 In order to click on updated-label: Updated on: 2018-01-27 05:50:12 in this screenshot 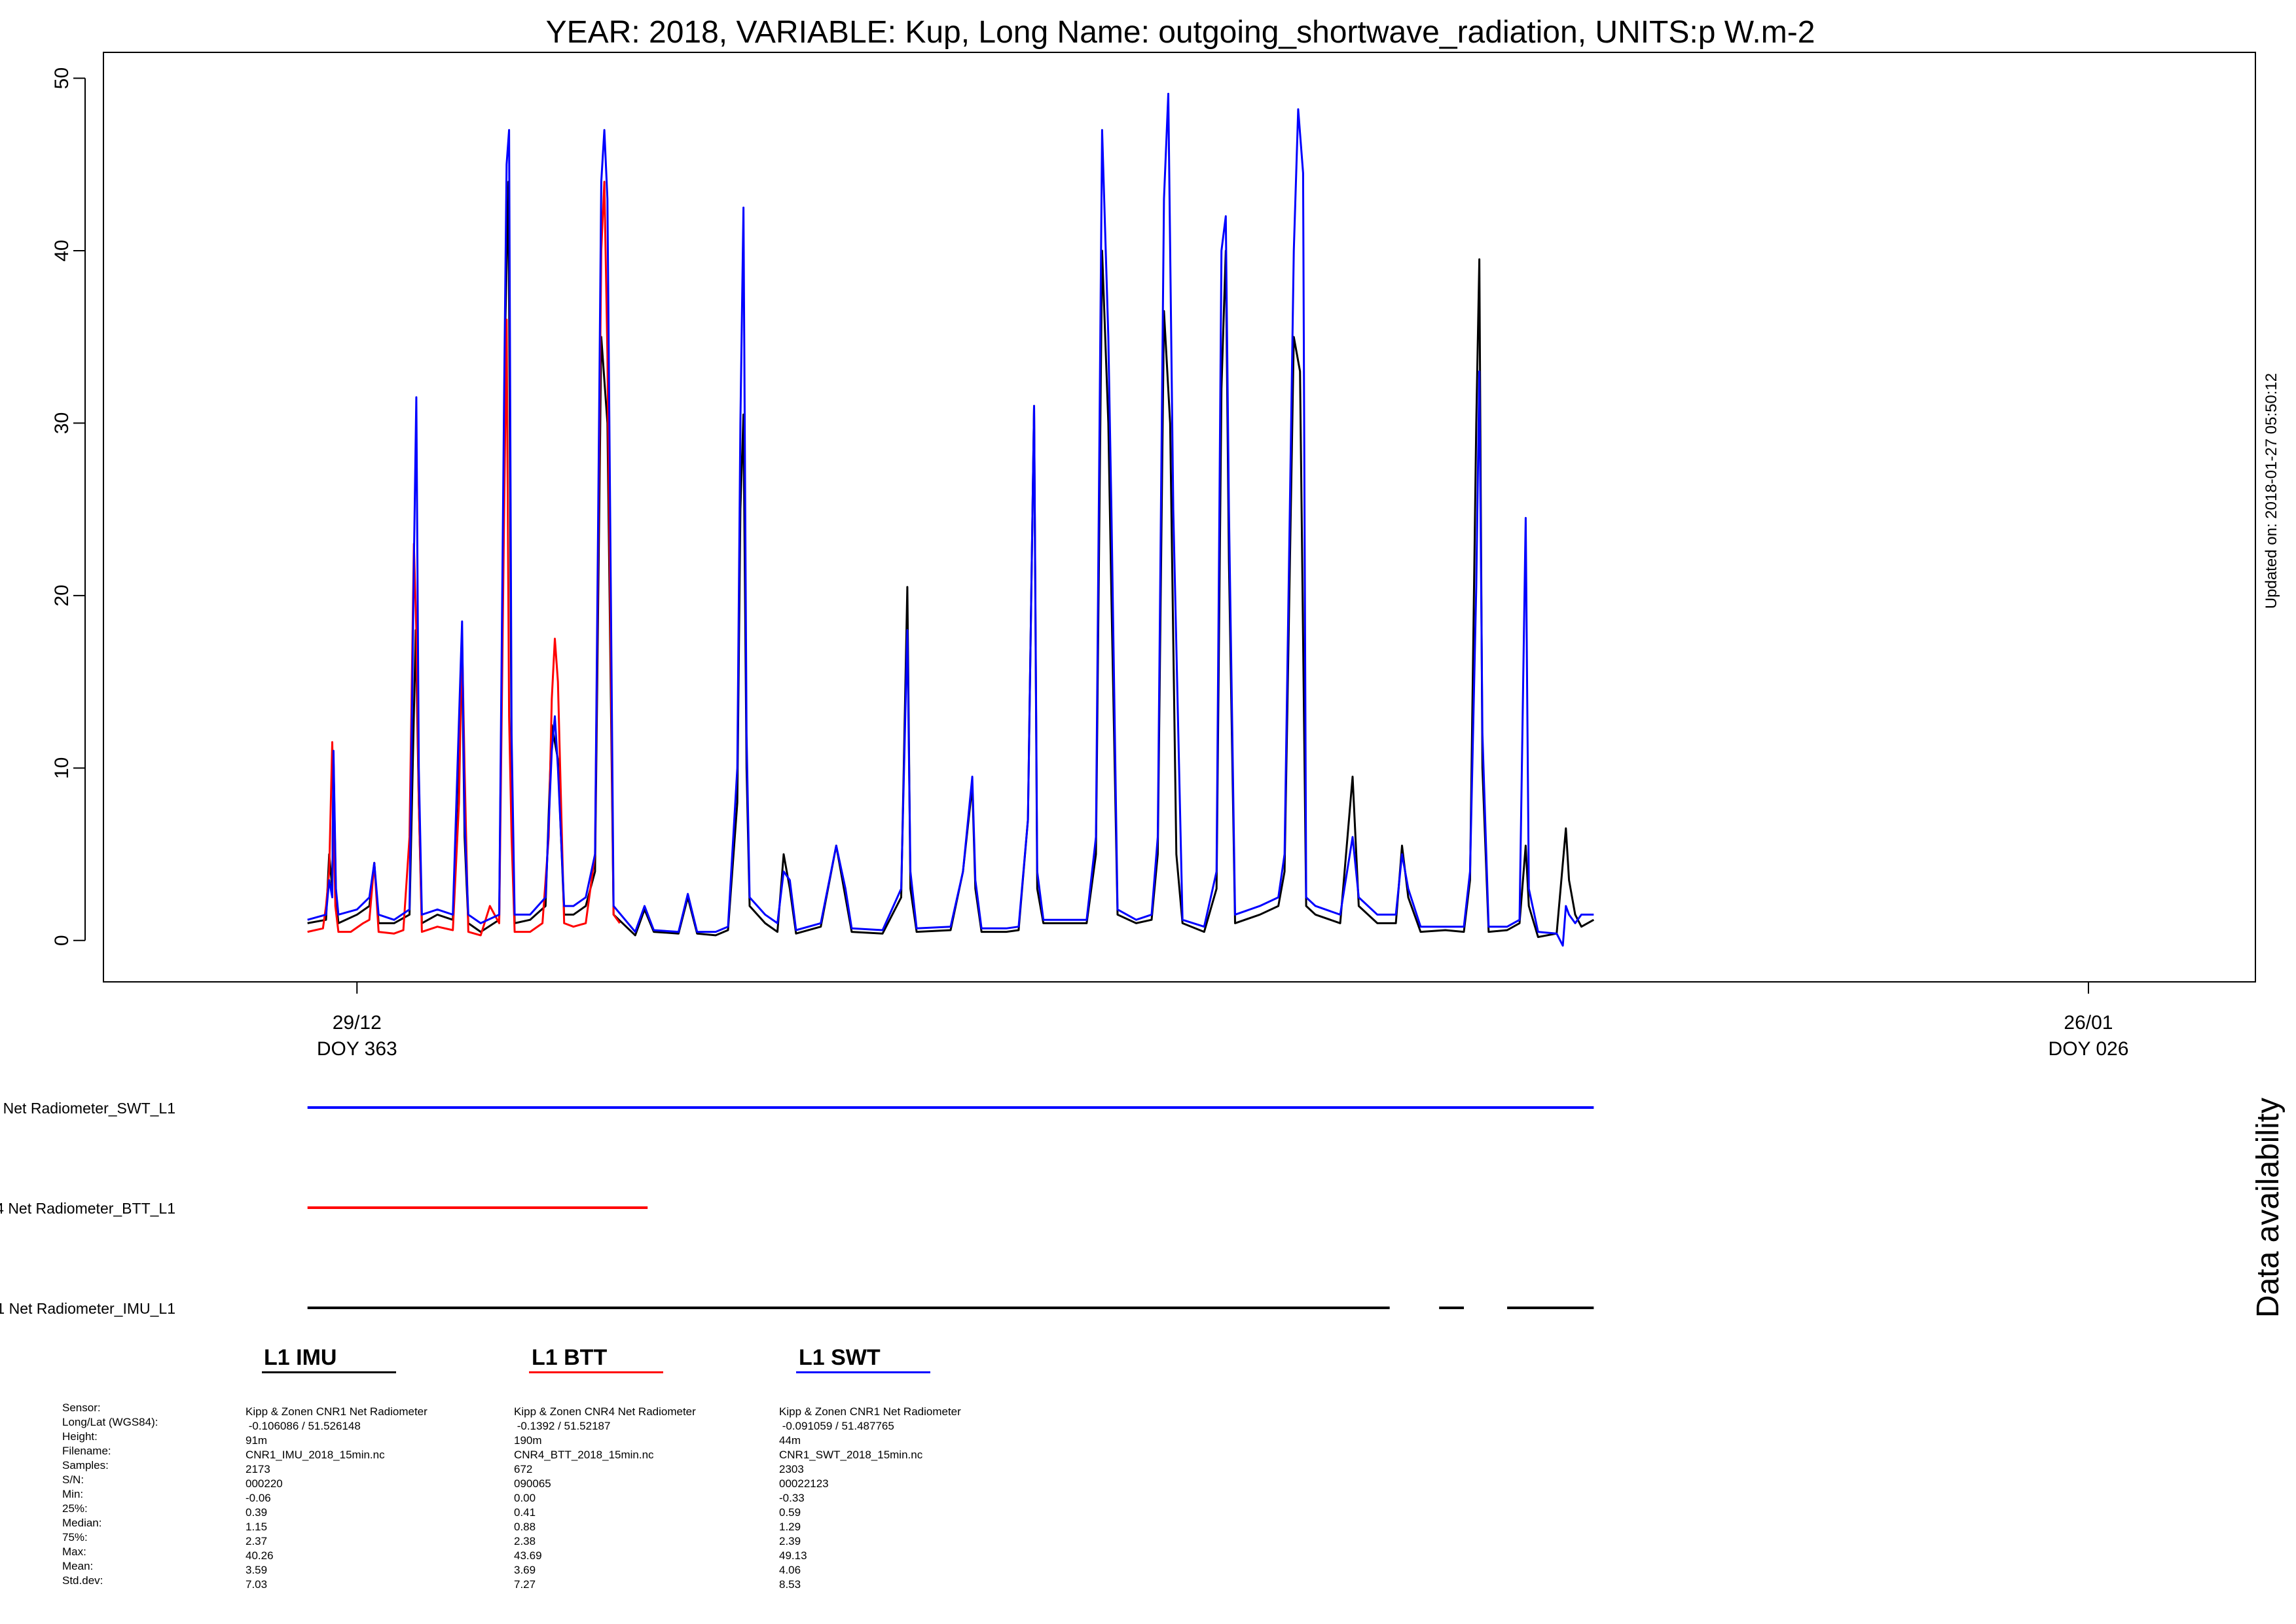, I will do `click(2271, 491)`.